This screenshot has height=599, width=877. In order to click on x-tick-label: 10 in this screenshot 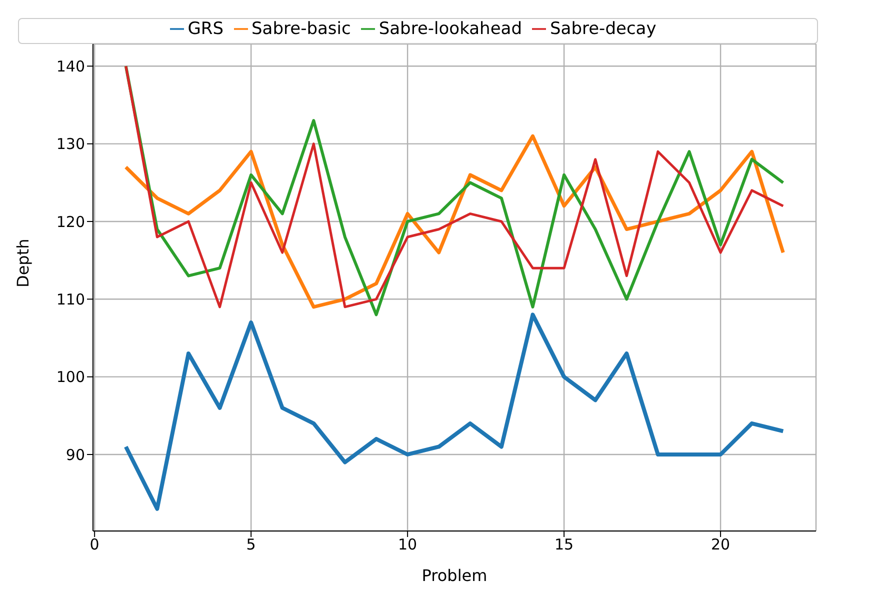, I will do `click(408, 545)`.